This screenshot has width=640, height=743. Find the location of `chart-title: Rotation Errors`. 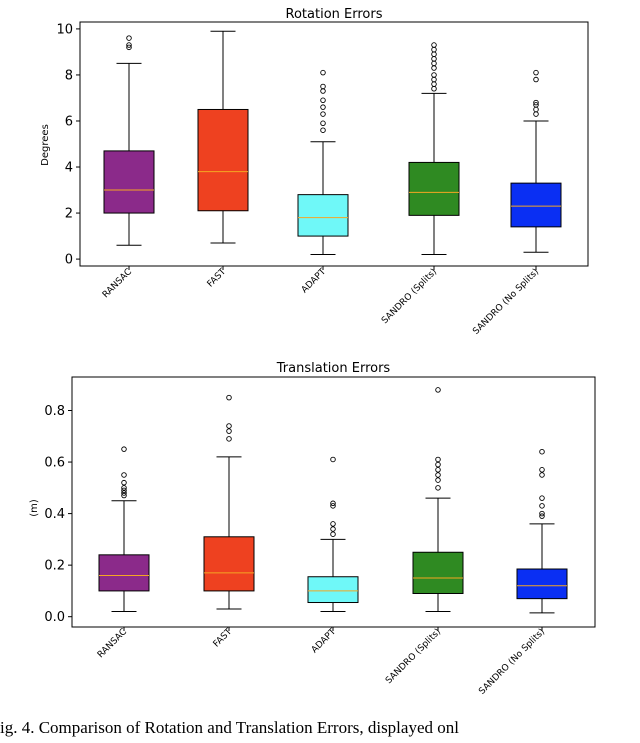

chart-title: Rotation Errors is located at coordinates (334, 14).